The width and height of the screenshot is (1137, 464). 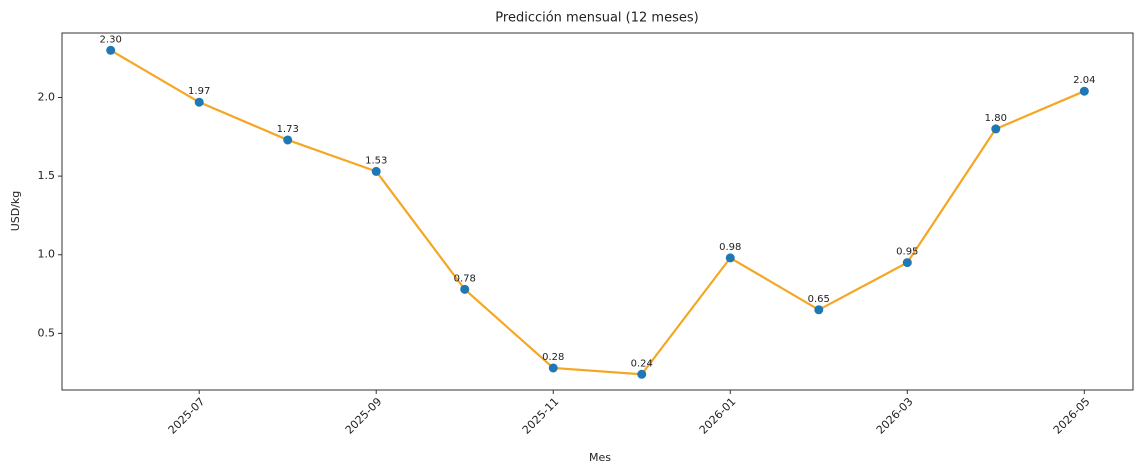 What do you see at coordinates (47, 332) in the screenshot?
I see `y-tick-label: 0.5` at bounding box center [47, 332].